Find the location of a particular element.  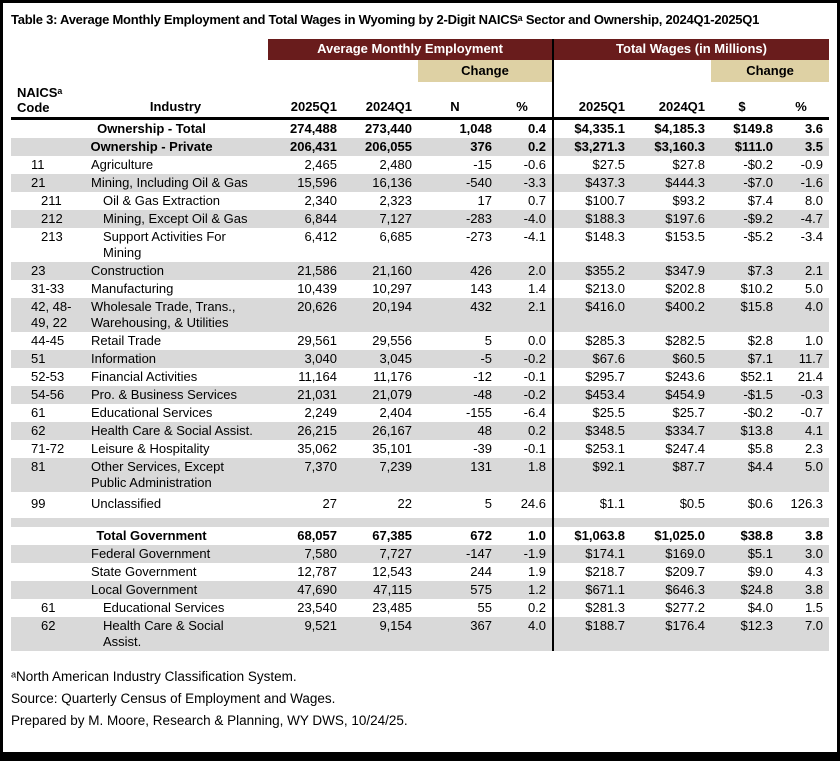

cell-emp-change-pct: 1.8 is located at coordinates (526, 475).